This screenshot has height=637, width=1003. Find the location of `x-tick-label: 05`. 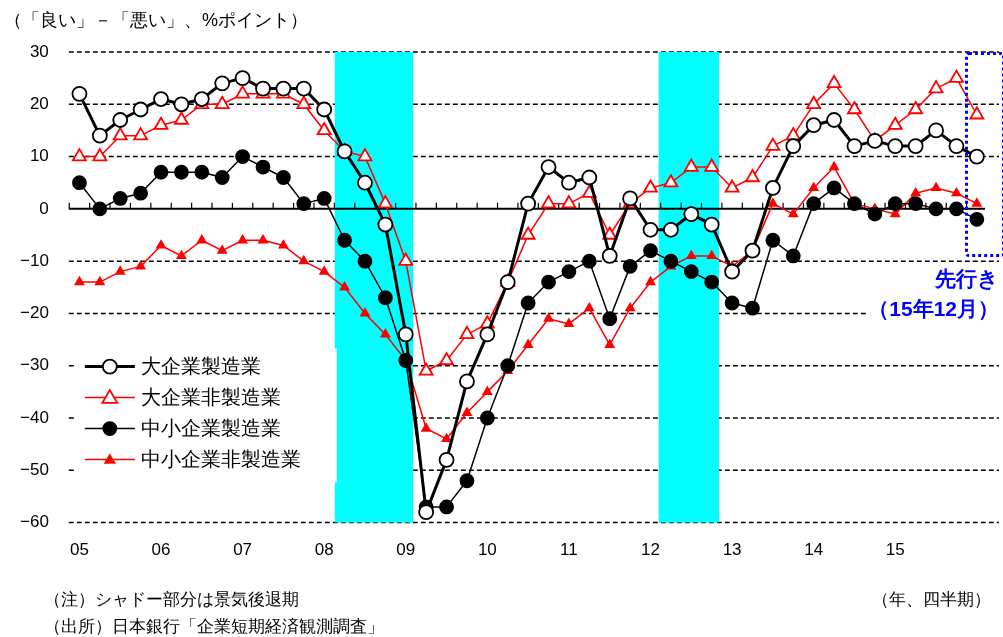

x-tick-label: 05 is located at coordinates (79, 550).